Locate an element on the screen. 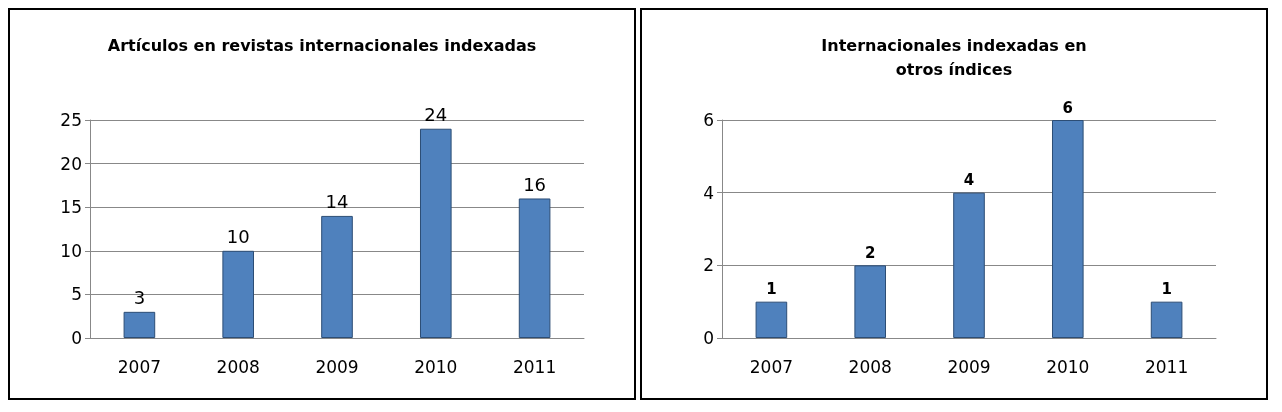 This screenshot has height=412, width=1282. data-label: 3 is located at coordinates (139, 298).